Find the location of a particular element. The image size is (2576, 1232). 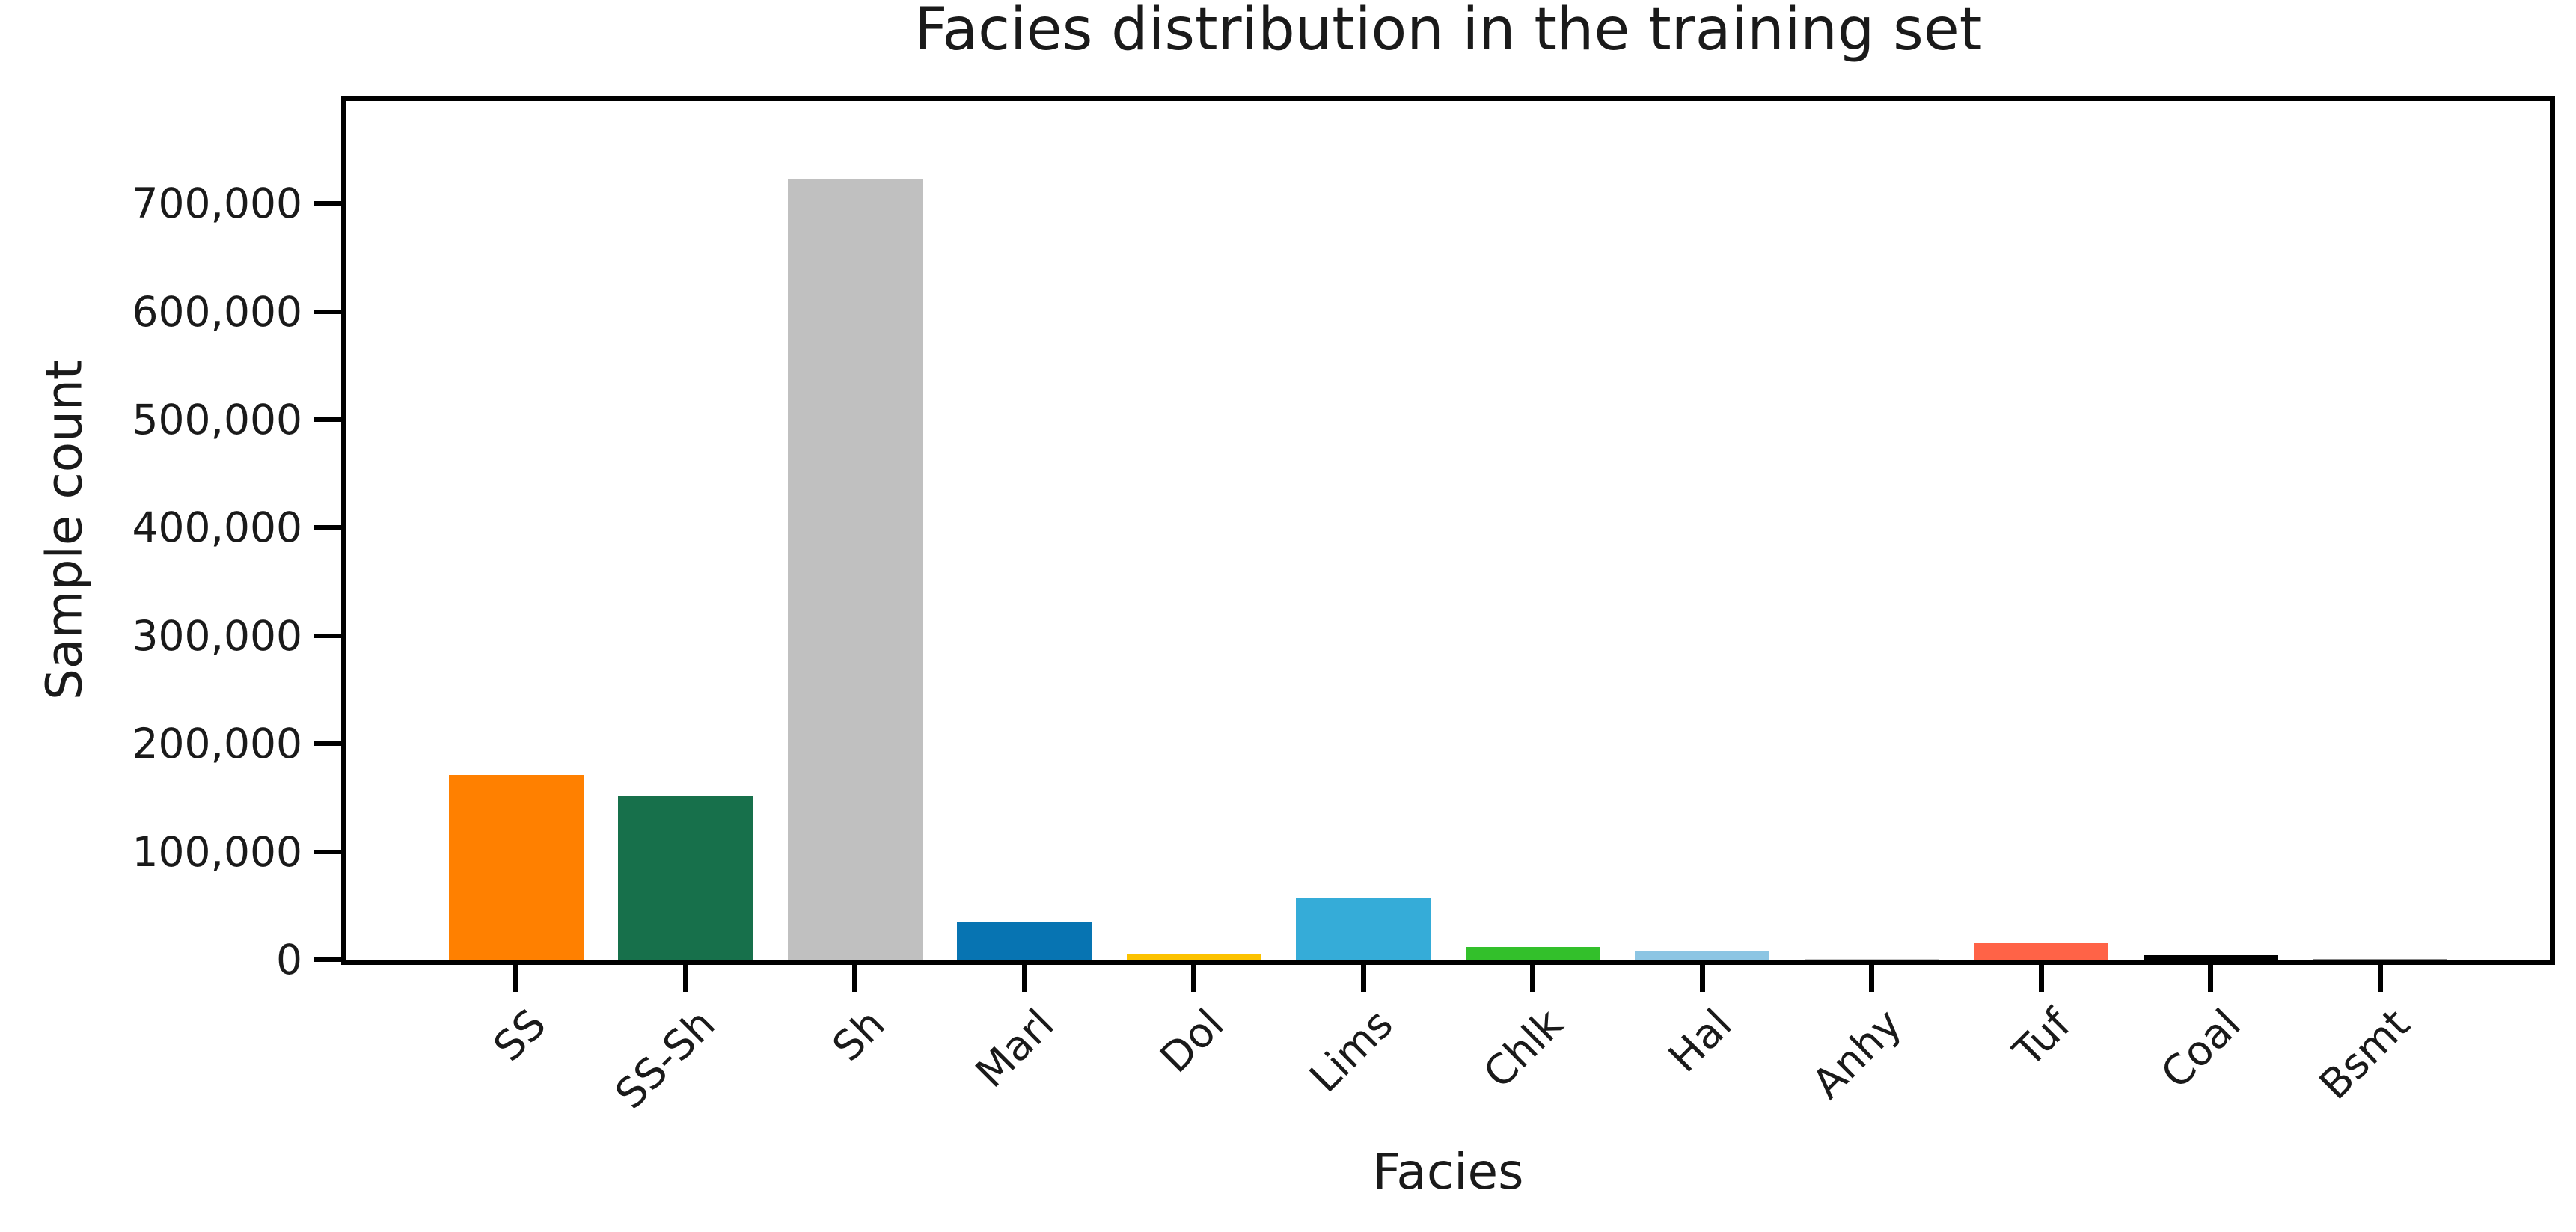

x-tick-label-chlk: Chlk is located at coordinates (1523, 1048).